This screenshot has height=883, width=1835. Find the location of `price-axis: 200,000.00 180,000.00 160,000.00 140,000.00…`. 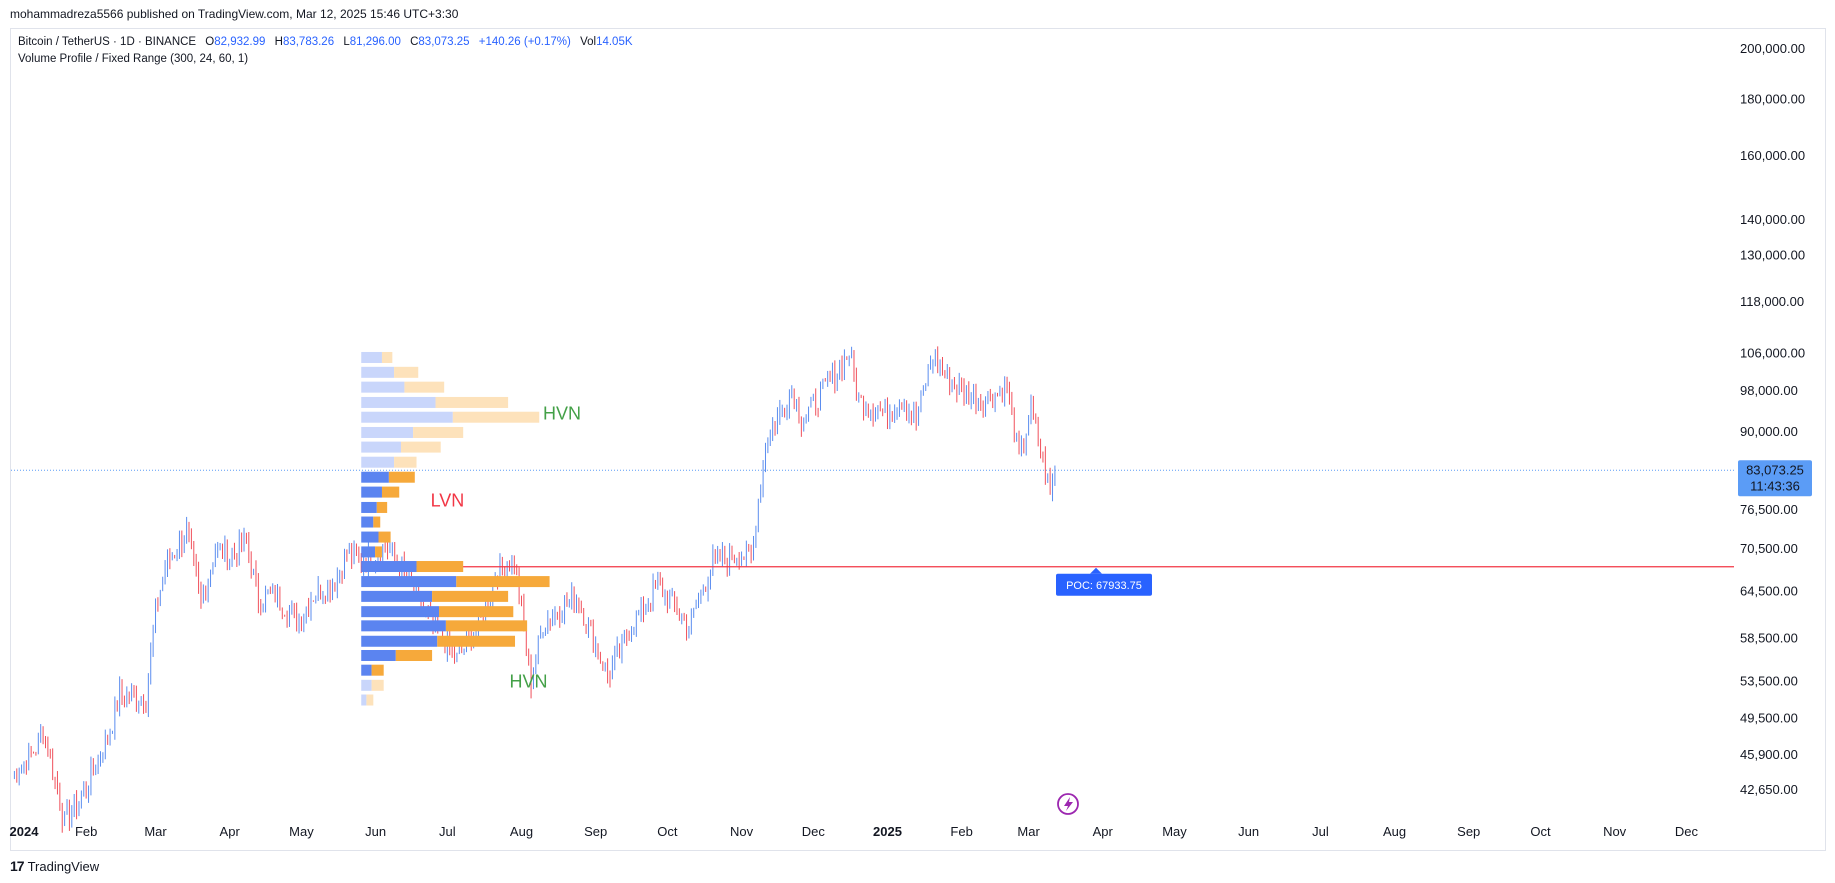

price-axis: 200,000.00 180,000.00 160,000.00 140,000.00… is located at coordinates (1772, 419).